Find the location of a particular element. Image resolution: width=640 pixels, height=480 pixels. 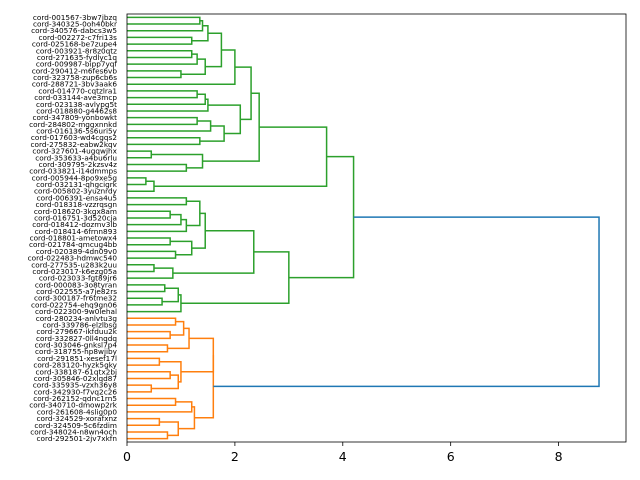

leaf-label: cord-332827-0ll4nqdq is located at coordinates (76, 338).